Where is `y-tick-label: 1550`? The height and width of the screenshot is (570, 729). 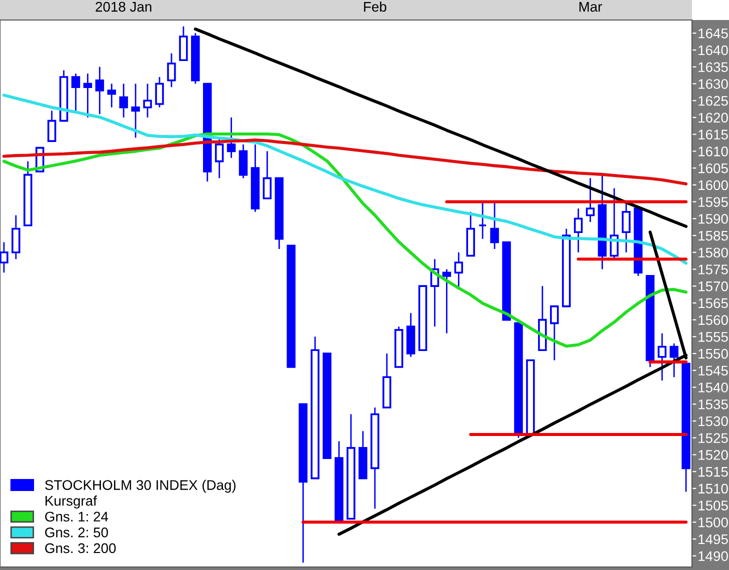
y-tick-label: 1550 is located at coordinates (713, 353).